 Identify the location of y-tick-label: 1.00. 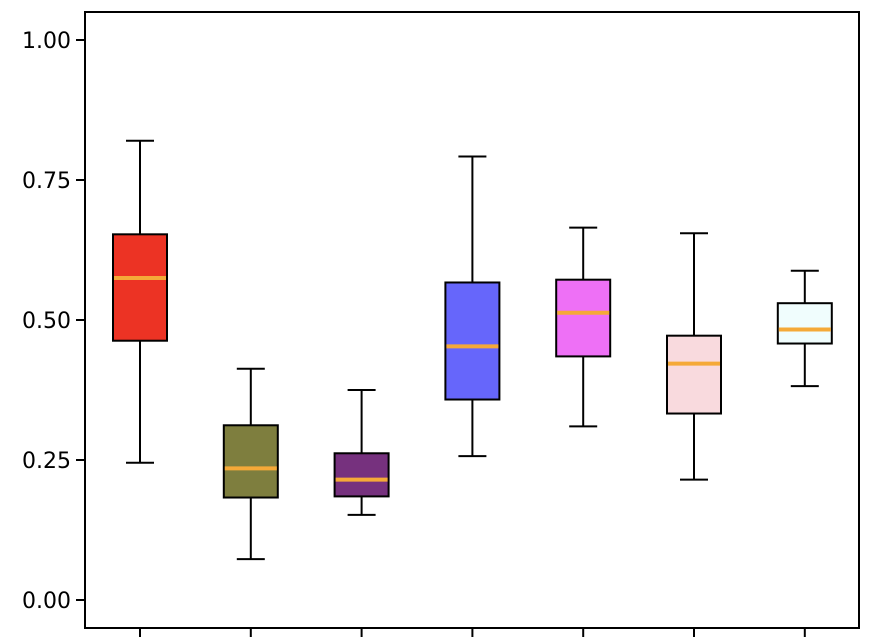
(46, 41).